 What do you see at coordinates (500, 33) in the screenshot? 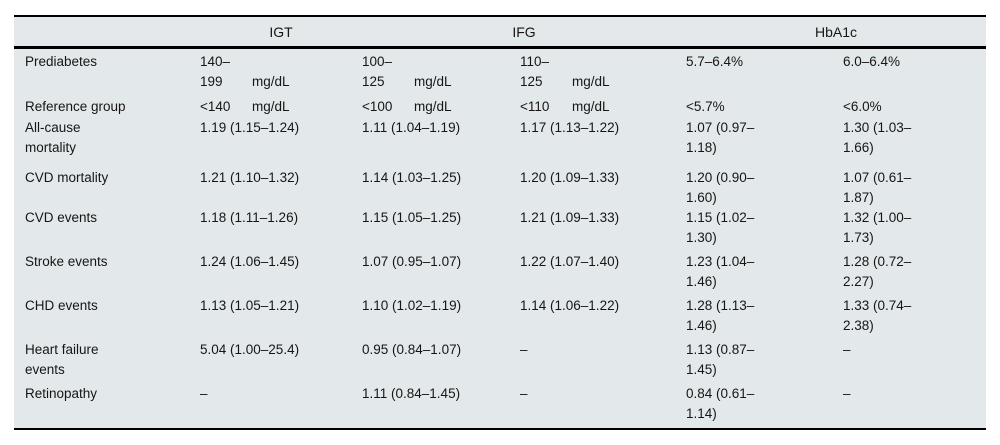
I see `table-header-row: IGT IFG HbA1c` at bounding box center [500, 33].